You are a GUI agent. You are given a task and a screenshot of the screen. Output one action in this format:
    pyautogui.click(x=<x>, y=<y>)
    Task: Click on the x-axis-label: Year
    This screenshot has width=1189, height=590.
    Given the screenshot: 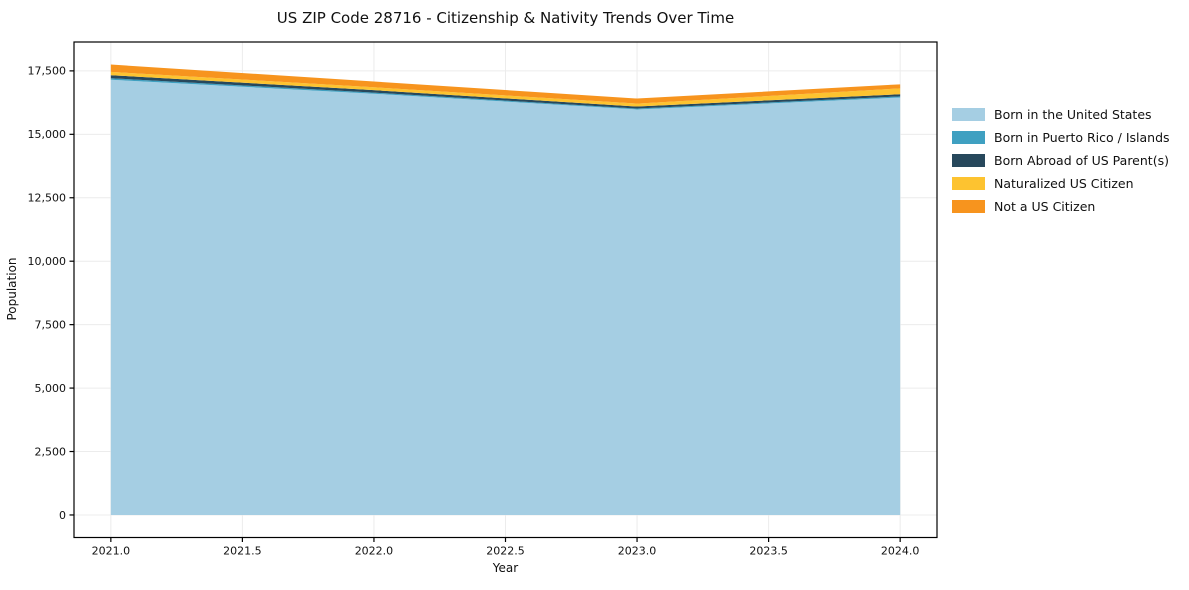 What is the action you would take?
    pyautogui.click(x=505, y=568)
    